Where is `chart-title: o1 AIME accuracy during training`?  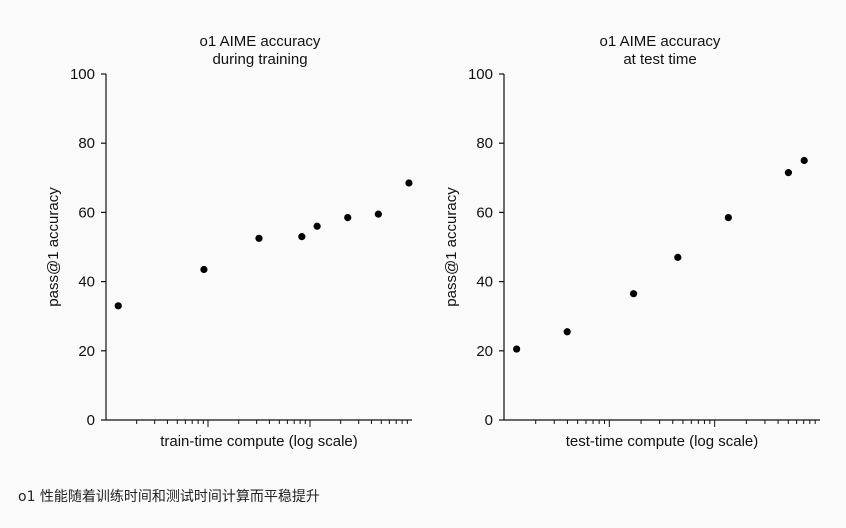 chart-title: o1 AIME accuracy during training is located at coordinates (260, 50).